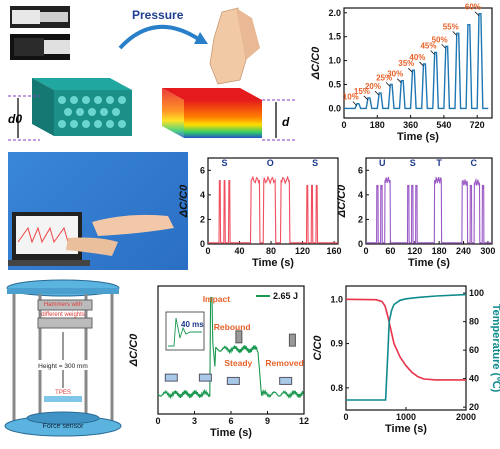 This screenshot has width=500, height=449. I want to click on letter-label: C, so click(473, 163).